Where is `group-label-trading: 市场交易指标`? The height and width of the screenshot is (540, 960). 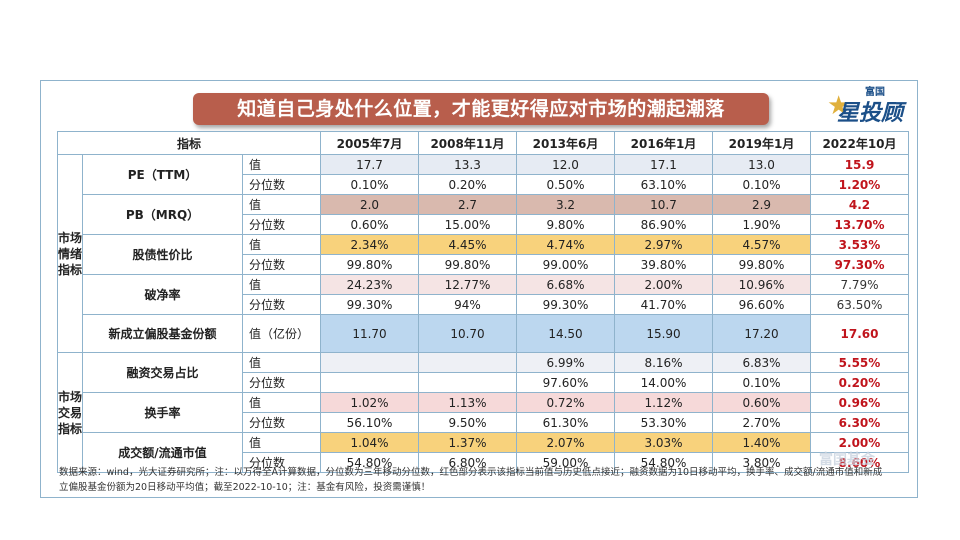
group-label-trading: 市场交易指标 is located at coordinates (70, 412).